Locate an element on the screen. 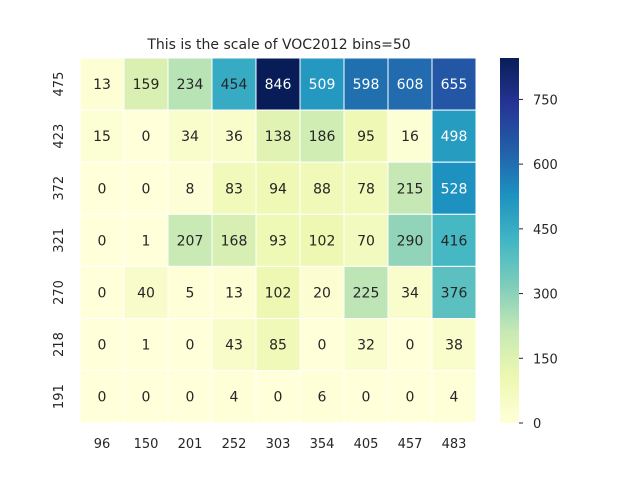 The image size is (640, 480). chart-title: This is the scale of VOC2012 bins=50 is located at coordinates (278, 45).